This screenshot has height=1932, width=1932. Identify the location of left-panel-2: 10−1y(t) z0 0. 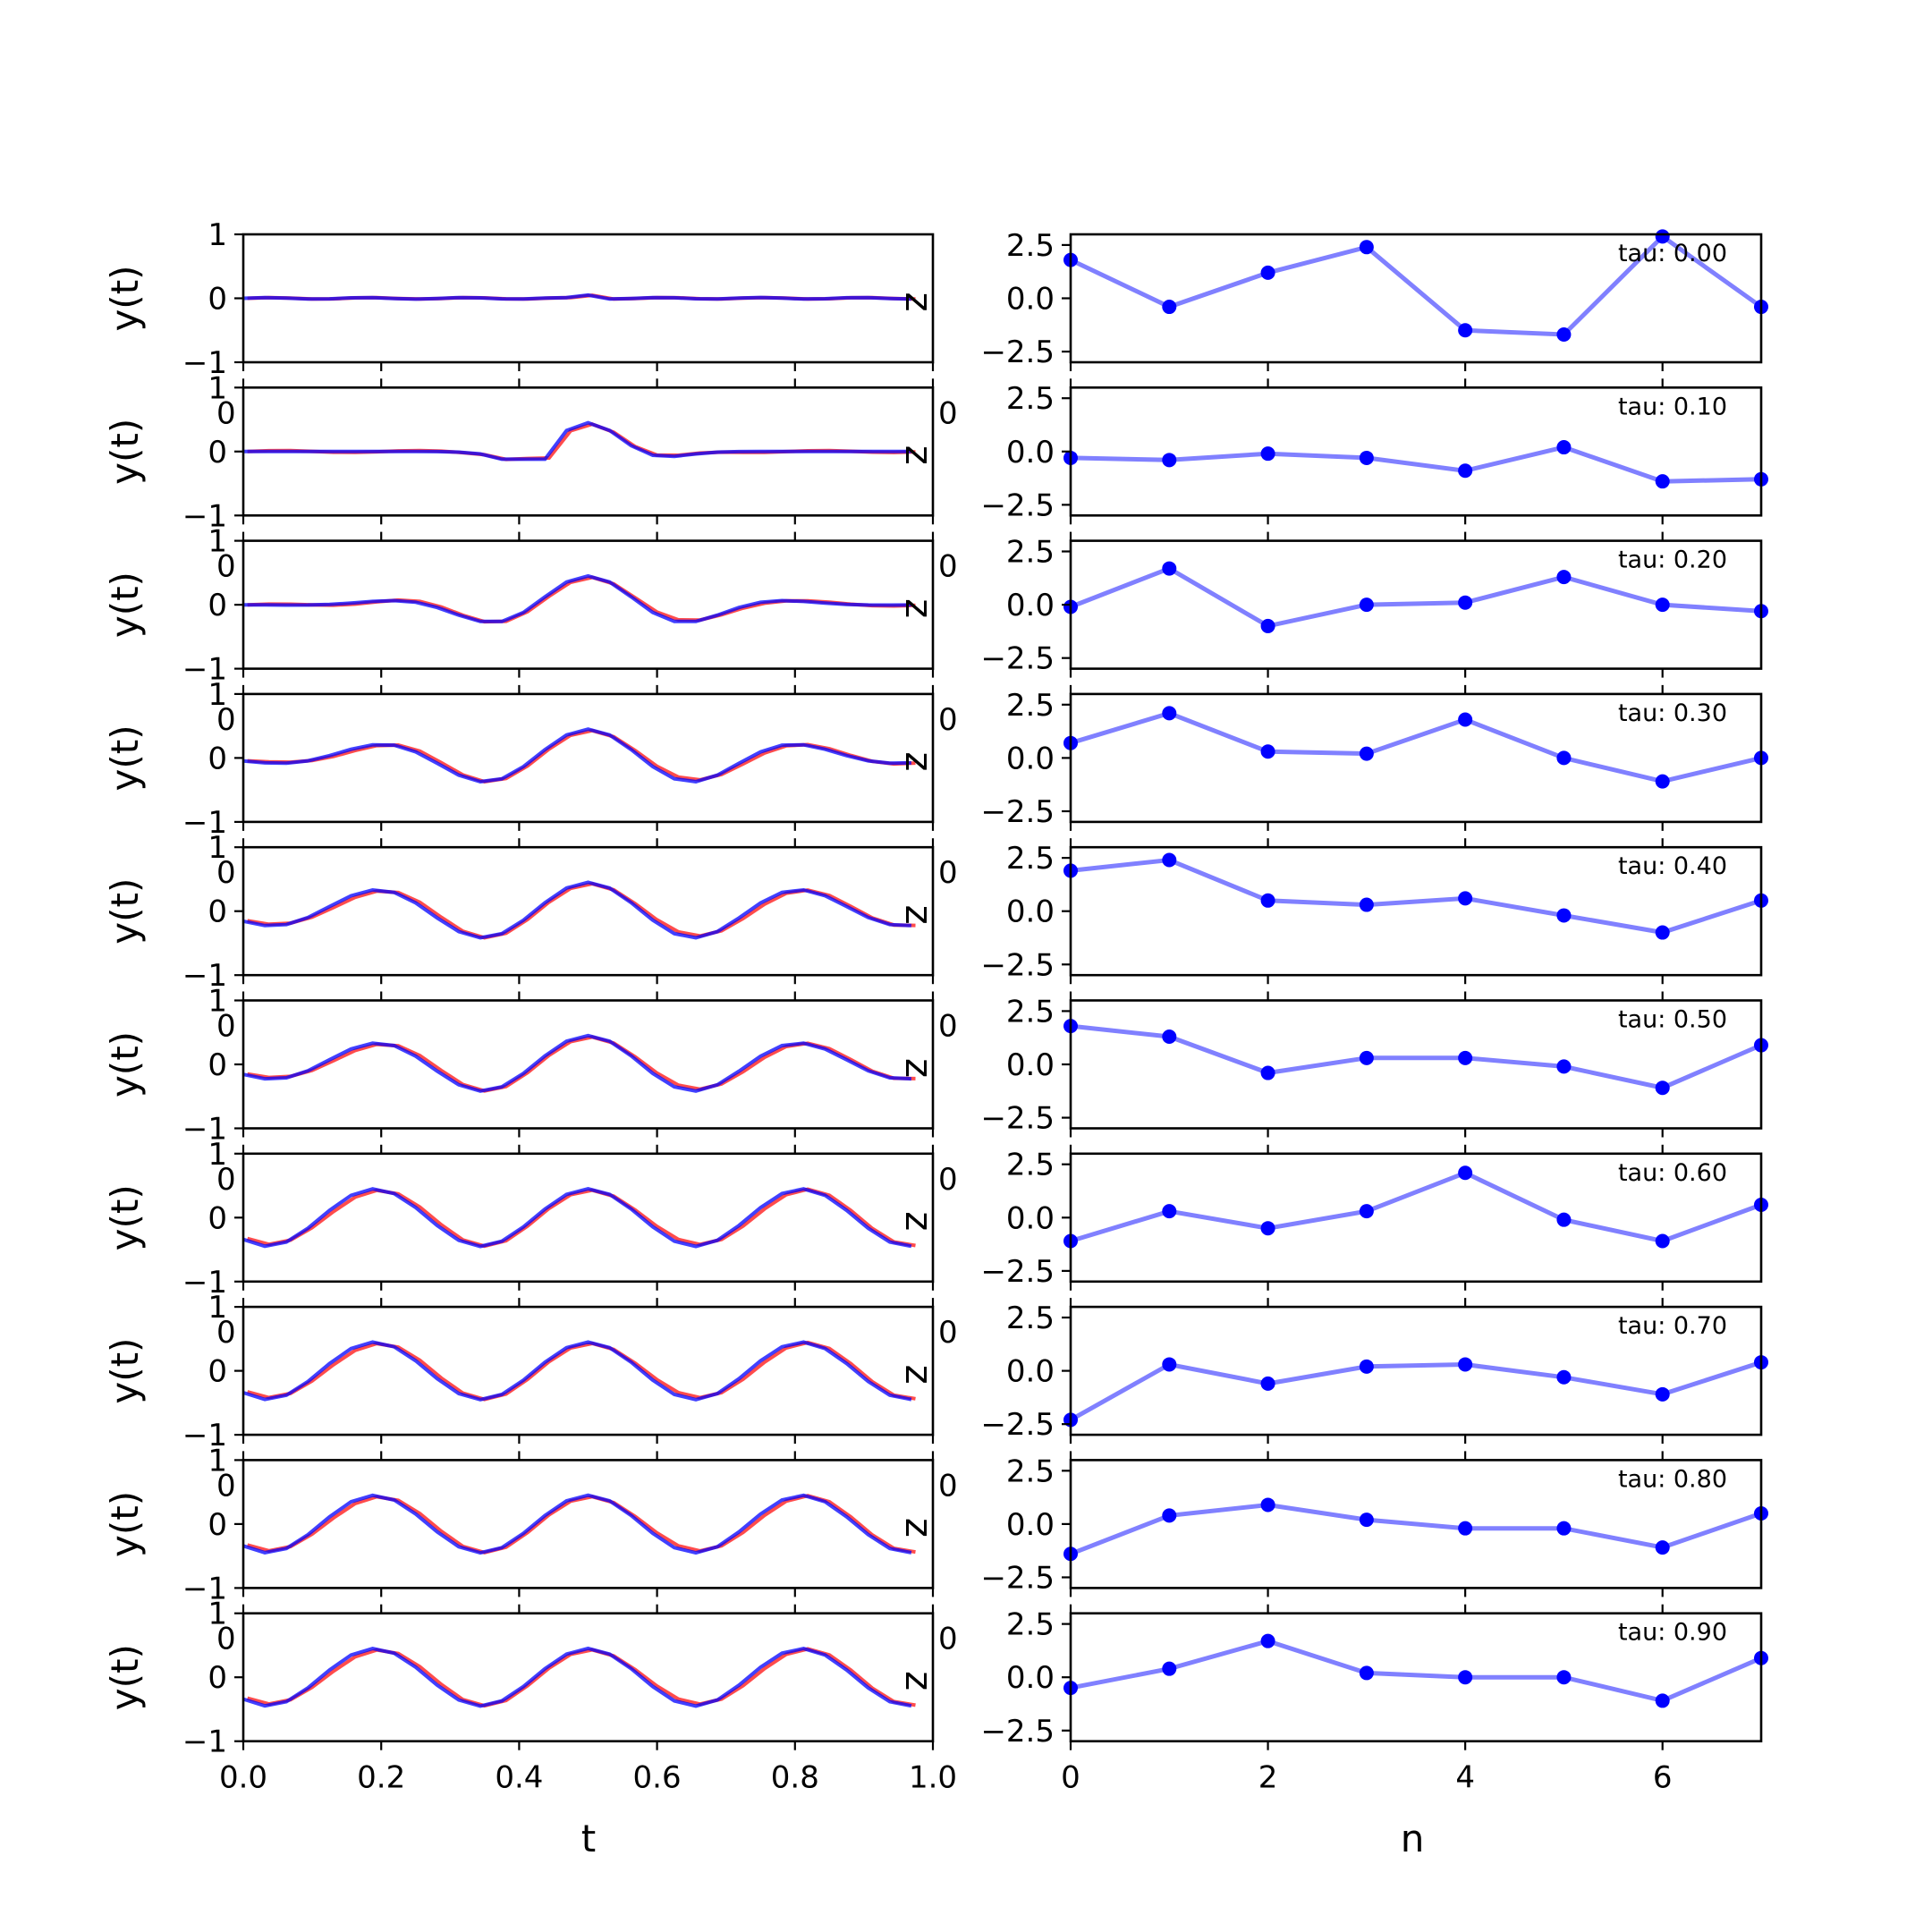
(530, 606).